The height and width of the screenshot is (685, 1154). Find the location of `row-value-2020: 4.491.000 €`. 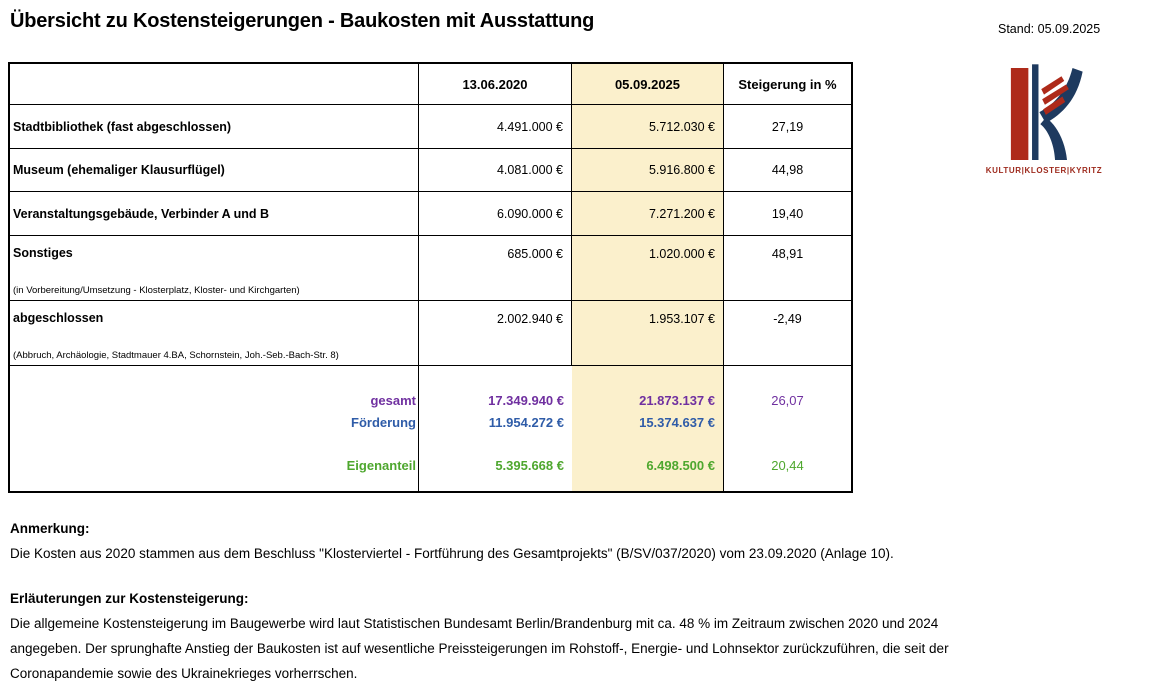

row-value-2020: 4.491.000 € is located at coordinates (495, 127).